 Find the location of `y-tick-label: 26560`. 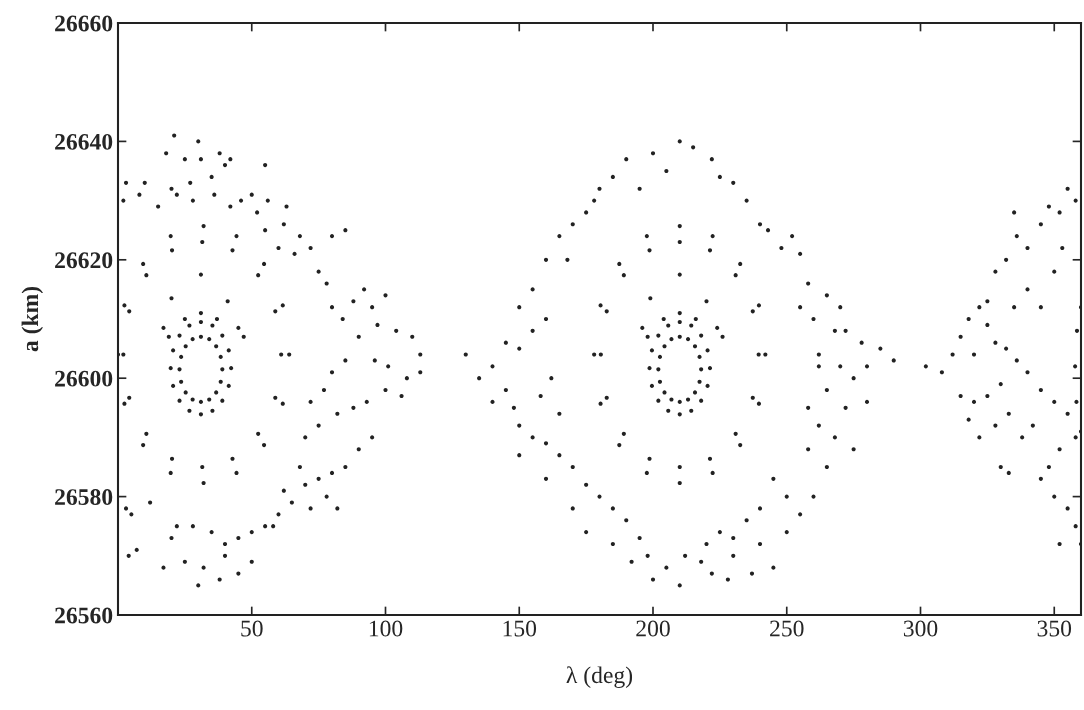

y-tick-label: 26560 is located at coordinates (84, 615).